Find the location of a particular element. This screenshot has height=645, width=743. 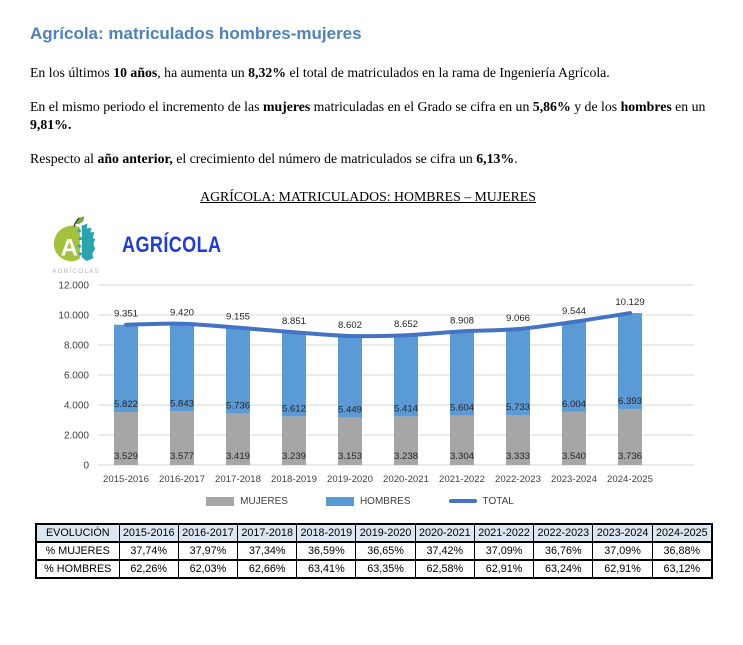

data-label-hombres: 5.736 is located at coordinates (238, 405).